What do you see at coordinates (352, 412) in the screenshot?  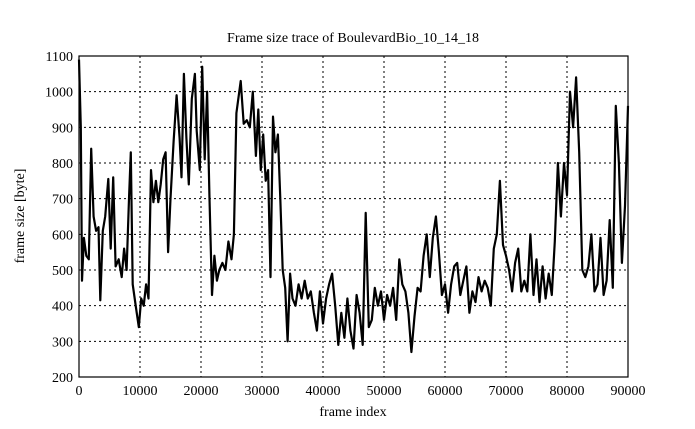 I see `x-axis-label: frame index` at bounding box center [352, 412].